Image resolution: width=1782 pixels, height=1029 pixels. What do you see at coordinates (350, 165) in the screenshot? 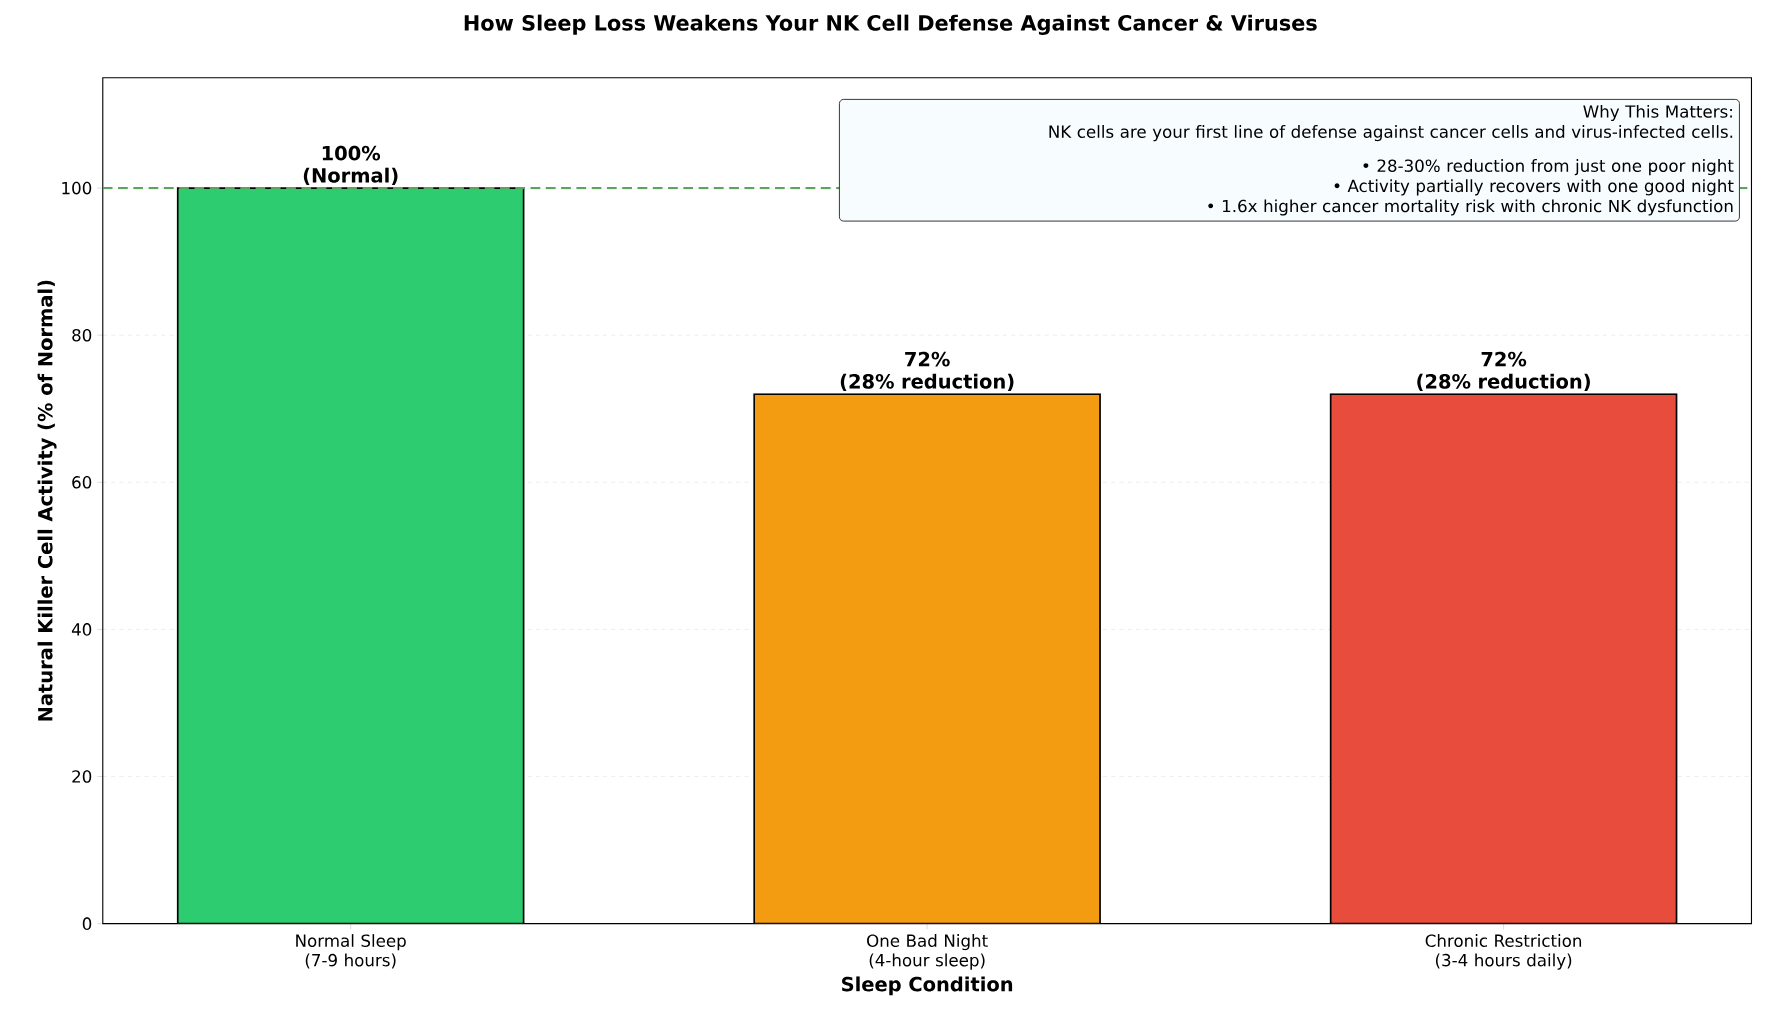
I see `data-label: 100% (Normal)` at bounding box center [350, 165].